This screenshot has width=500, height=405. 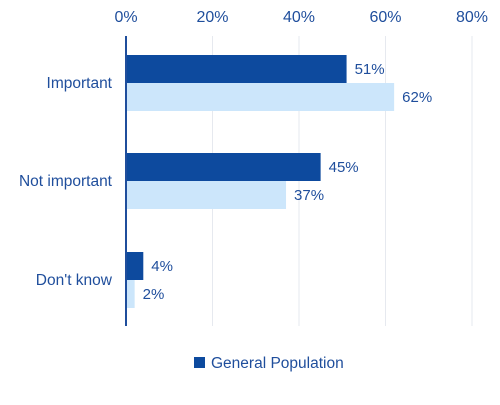 I want to click on x-axis-ticks: 0% 20% 40% 60% 80%, so click(x=301, y=17).